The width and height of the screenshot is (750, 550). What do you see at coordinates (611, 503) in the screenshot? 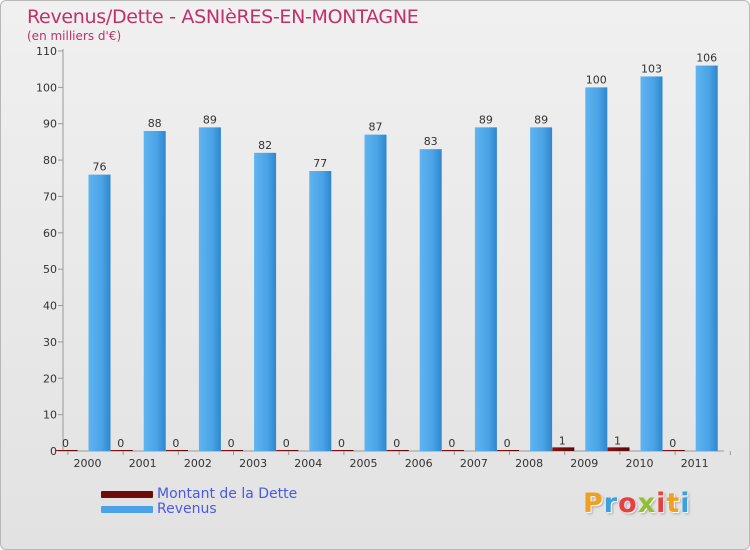
I see `logo-letter: r` at bounding box center [611, 503].